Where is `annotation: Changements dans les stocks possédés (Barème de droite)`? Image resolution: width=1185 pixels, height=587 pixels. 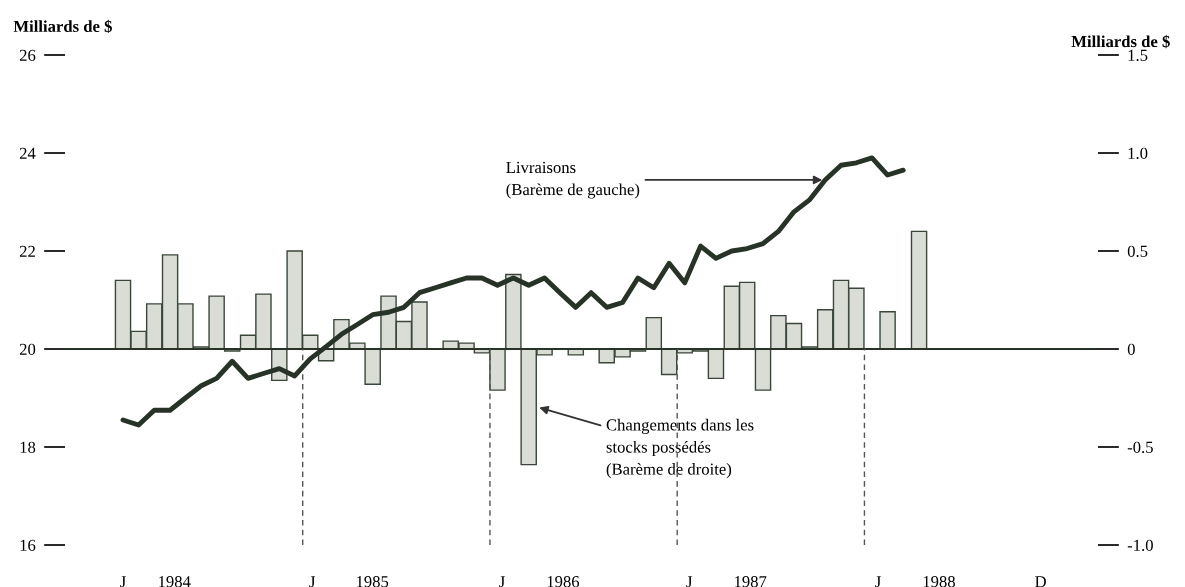 annotation: Changements dans les stocks possédés (Barème de droite) is located at coordinates (680, 448).